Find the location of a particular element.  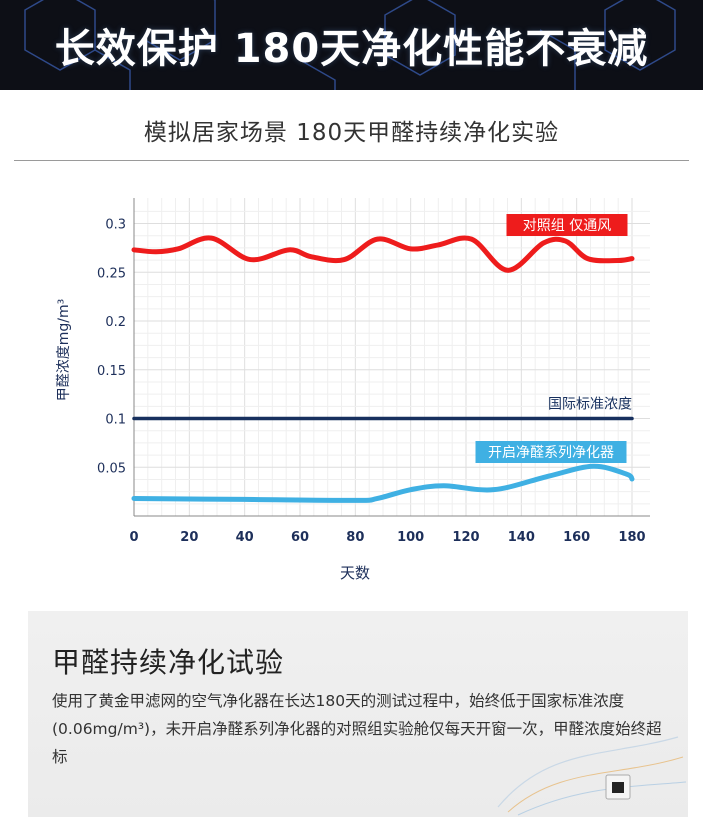

divider is located at coordinates (351, 160).